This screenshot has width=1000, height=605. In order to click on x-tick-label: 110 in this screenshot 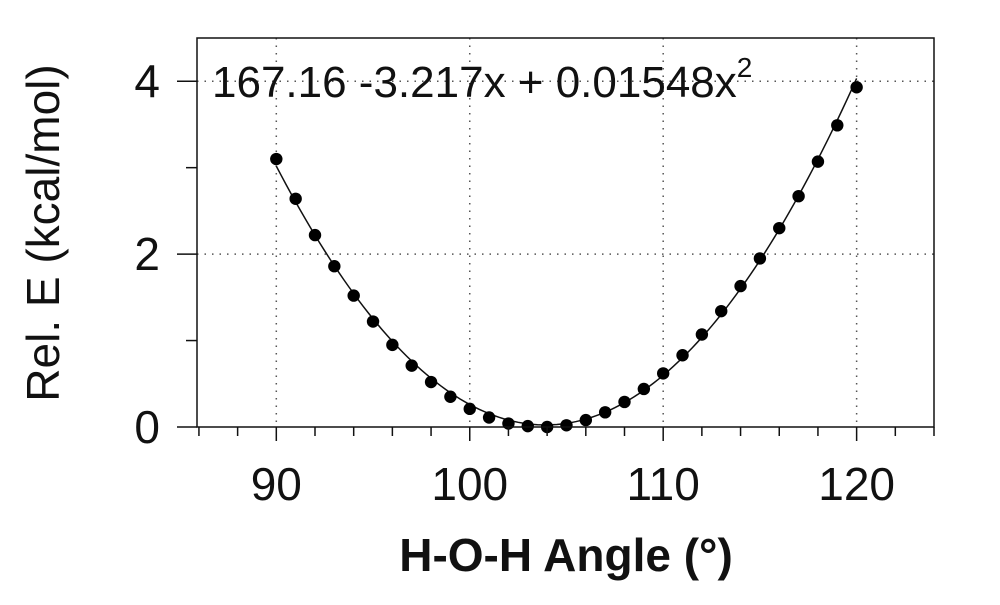, I will do `click(663, 484)`.